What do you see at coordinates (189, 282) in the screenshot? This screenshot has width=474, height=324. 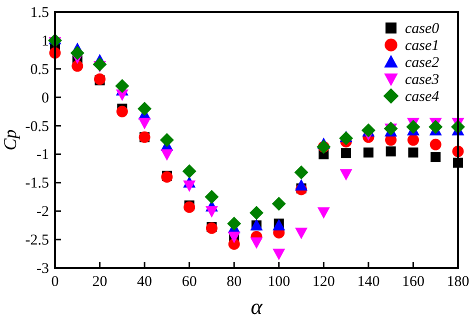 I see `x-tick-label: 60` at bounding box center [189, 282].